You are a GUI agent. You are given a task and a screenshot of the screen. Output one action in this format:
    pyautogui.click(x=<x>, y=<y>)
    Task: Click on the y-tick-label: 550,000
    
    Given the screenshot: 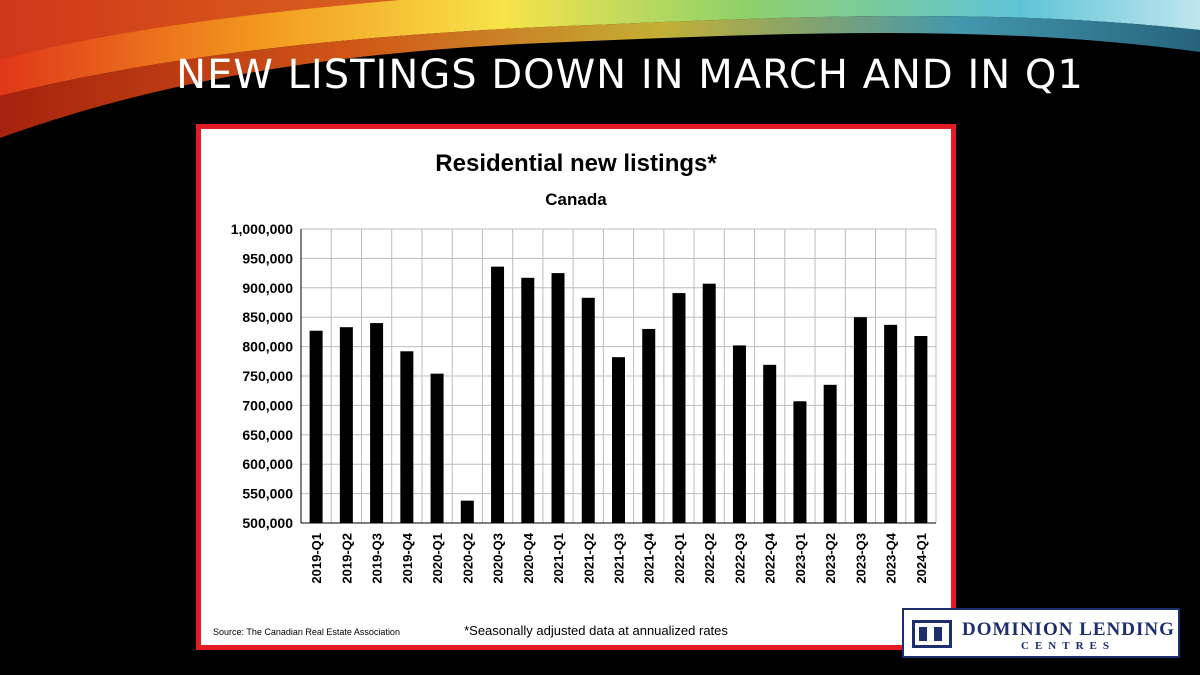 What is the action you would take?
    pyautogui.click(x=267, y=494)
    